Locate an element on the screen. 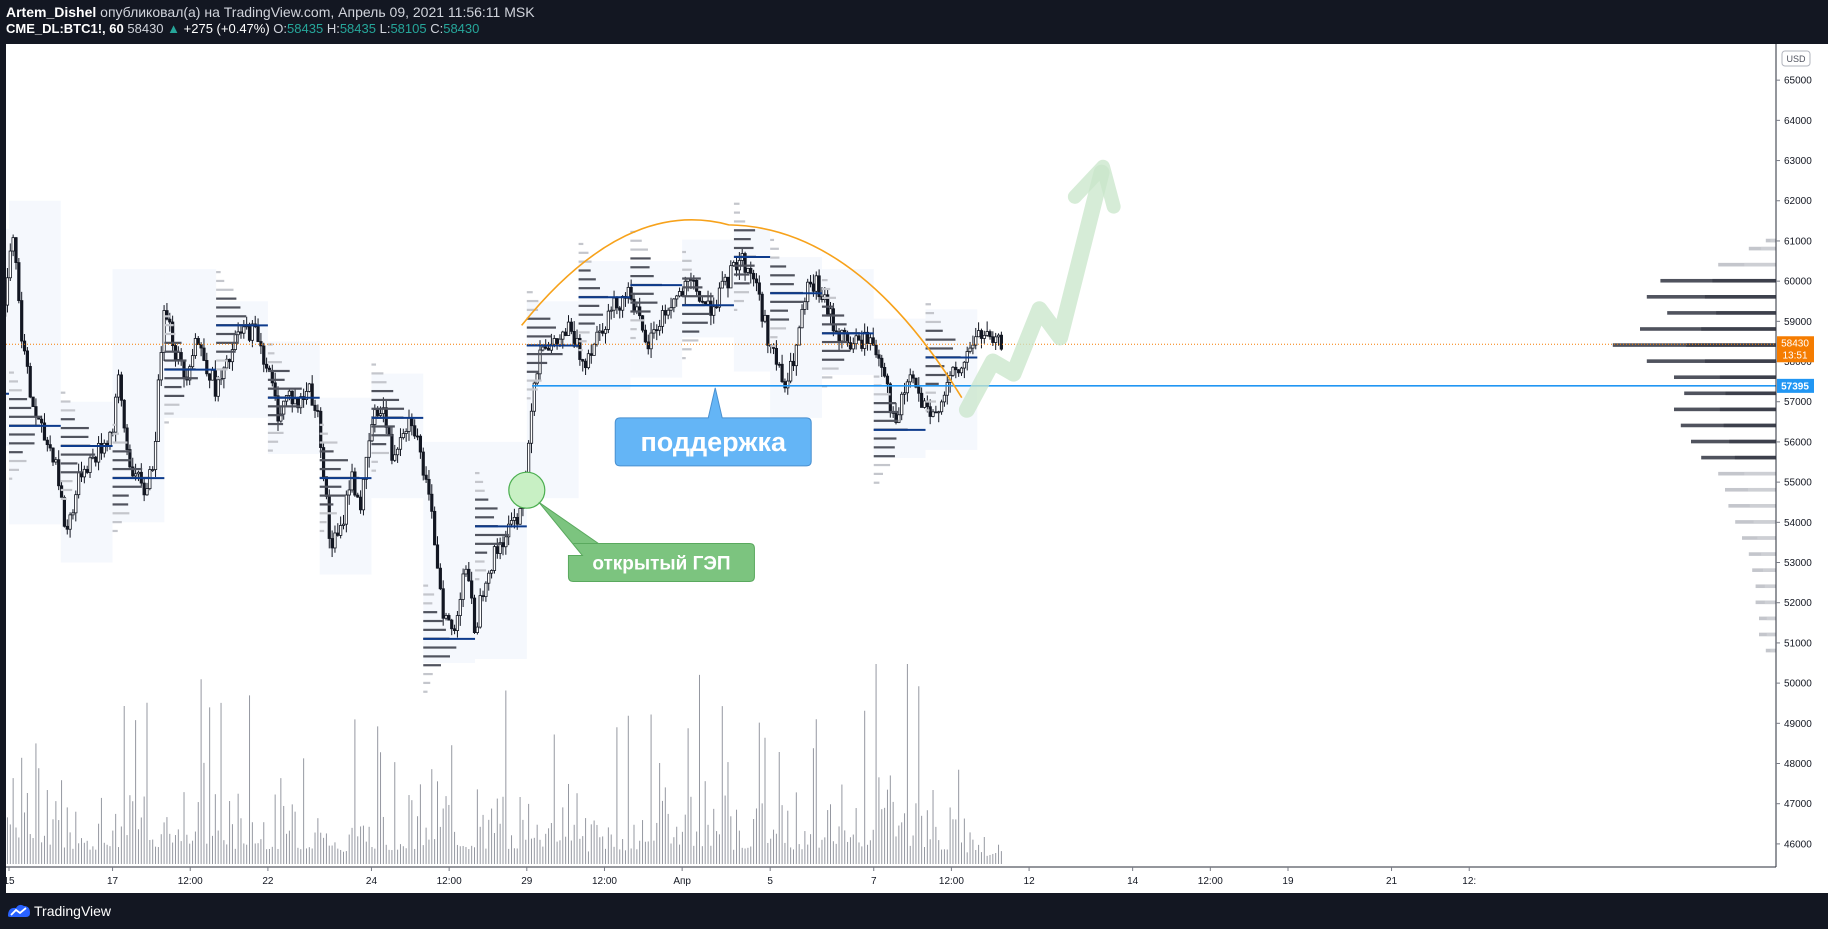 This screenshot has width=1828, height=929. support-callout: поддержка is located at coordinates (713, 427).